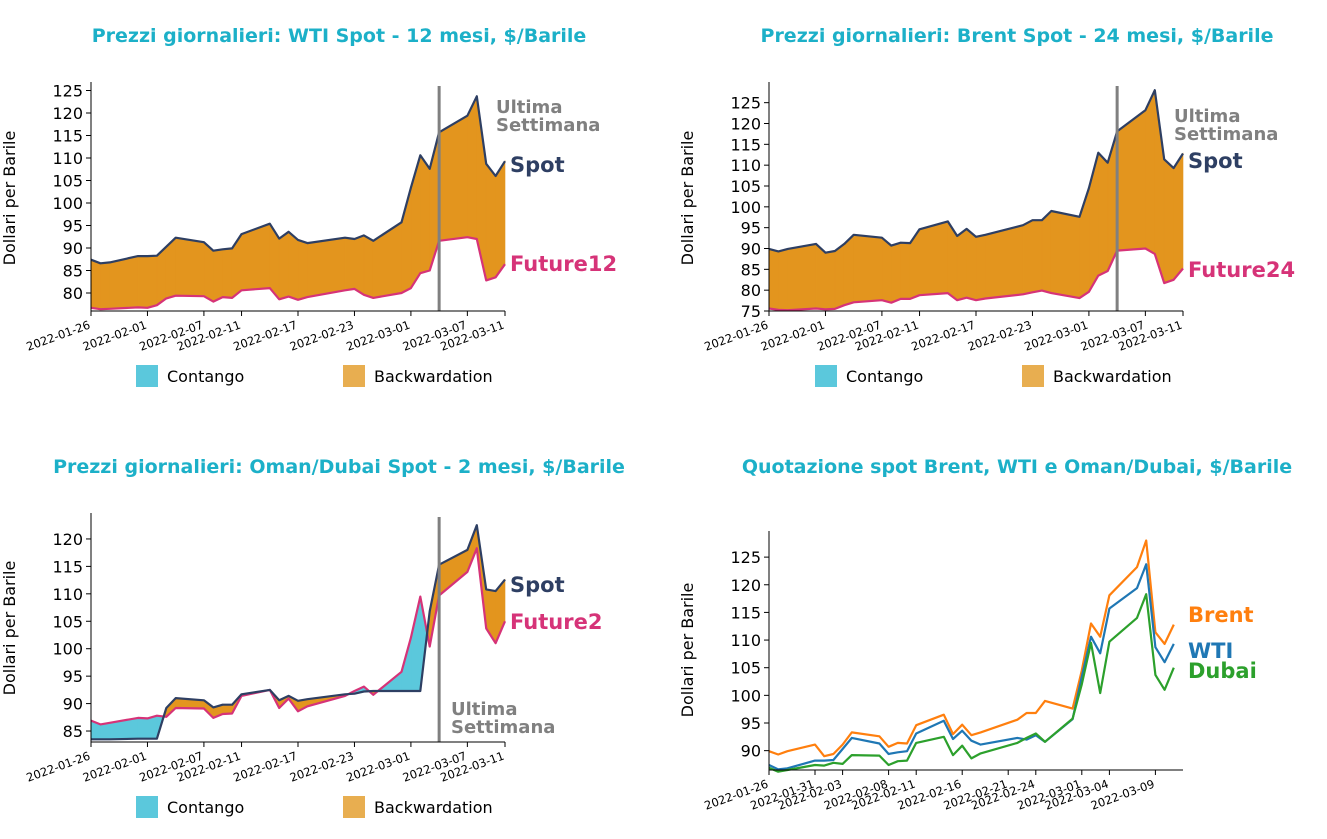 The width and height of the screenshot is (1327, 839). Describe the element at coordinates (745, 640) in the screenshot. I see `y-tick-label: 110` at that location.